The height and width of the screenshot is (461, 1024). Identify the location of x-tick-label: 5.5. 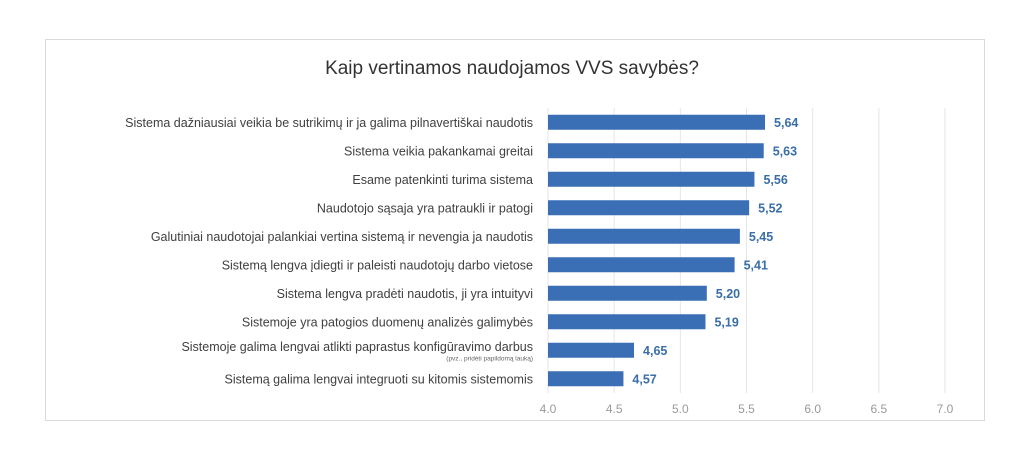
(746, 409).